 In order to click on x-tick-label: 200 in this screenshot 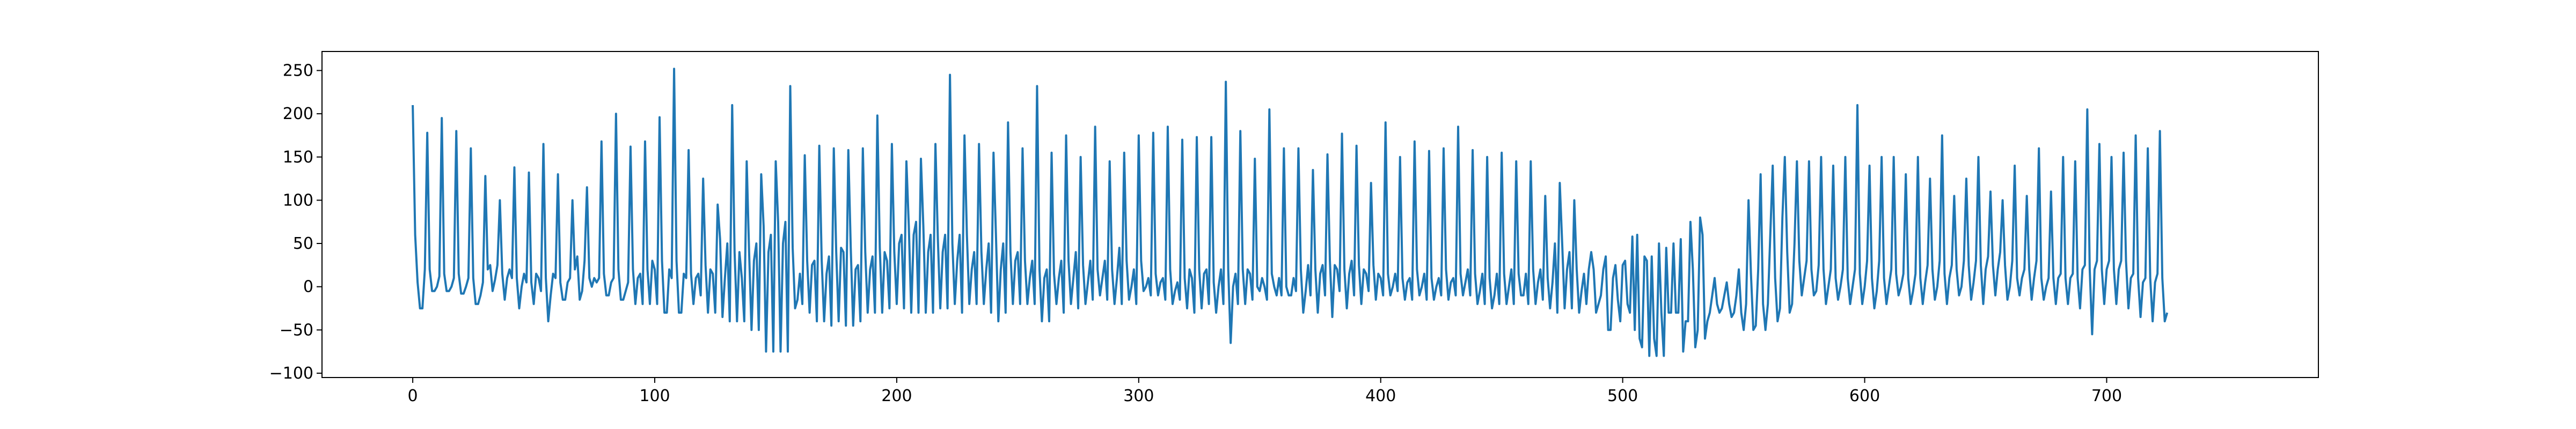, I will do `click(896, 396)`.